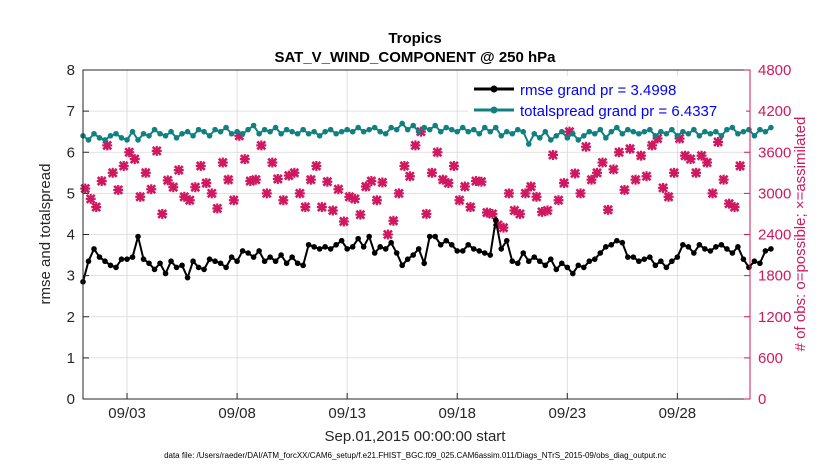 The height and width of the screenshot is (470, 830). What do you see at coordinates (402, 407) in the screenshot?
I see `x-axis-ticks: 09/03 09/08 09/13 09/18 09/23 09/28` at bounding box center [402, 407].